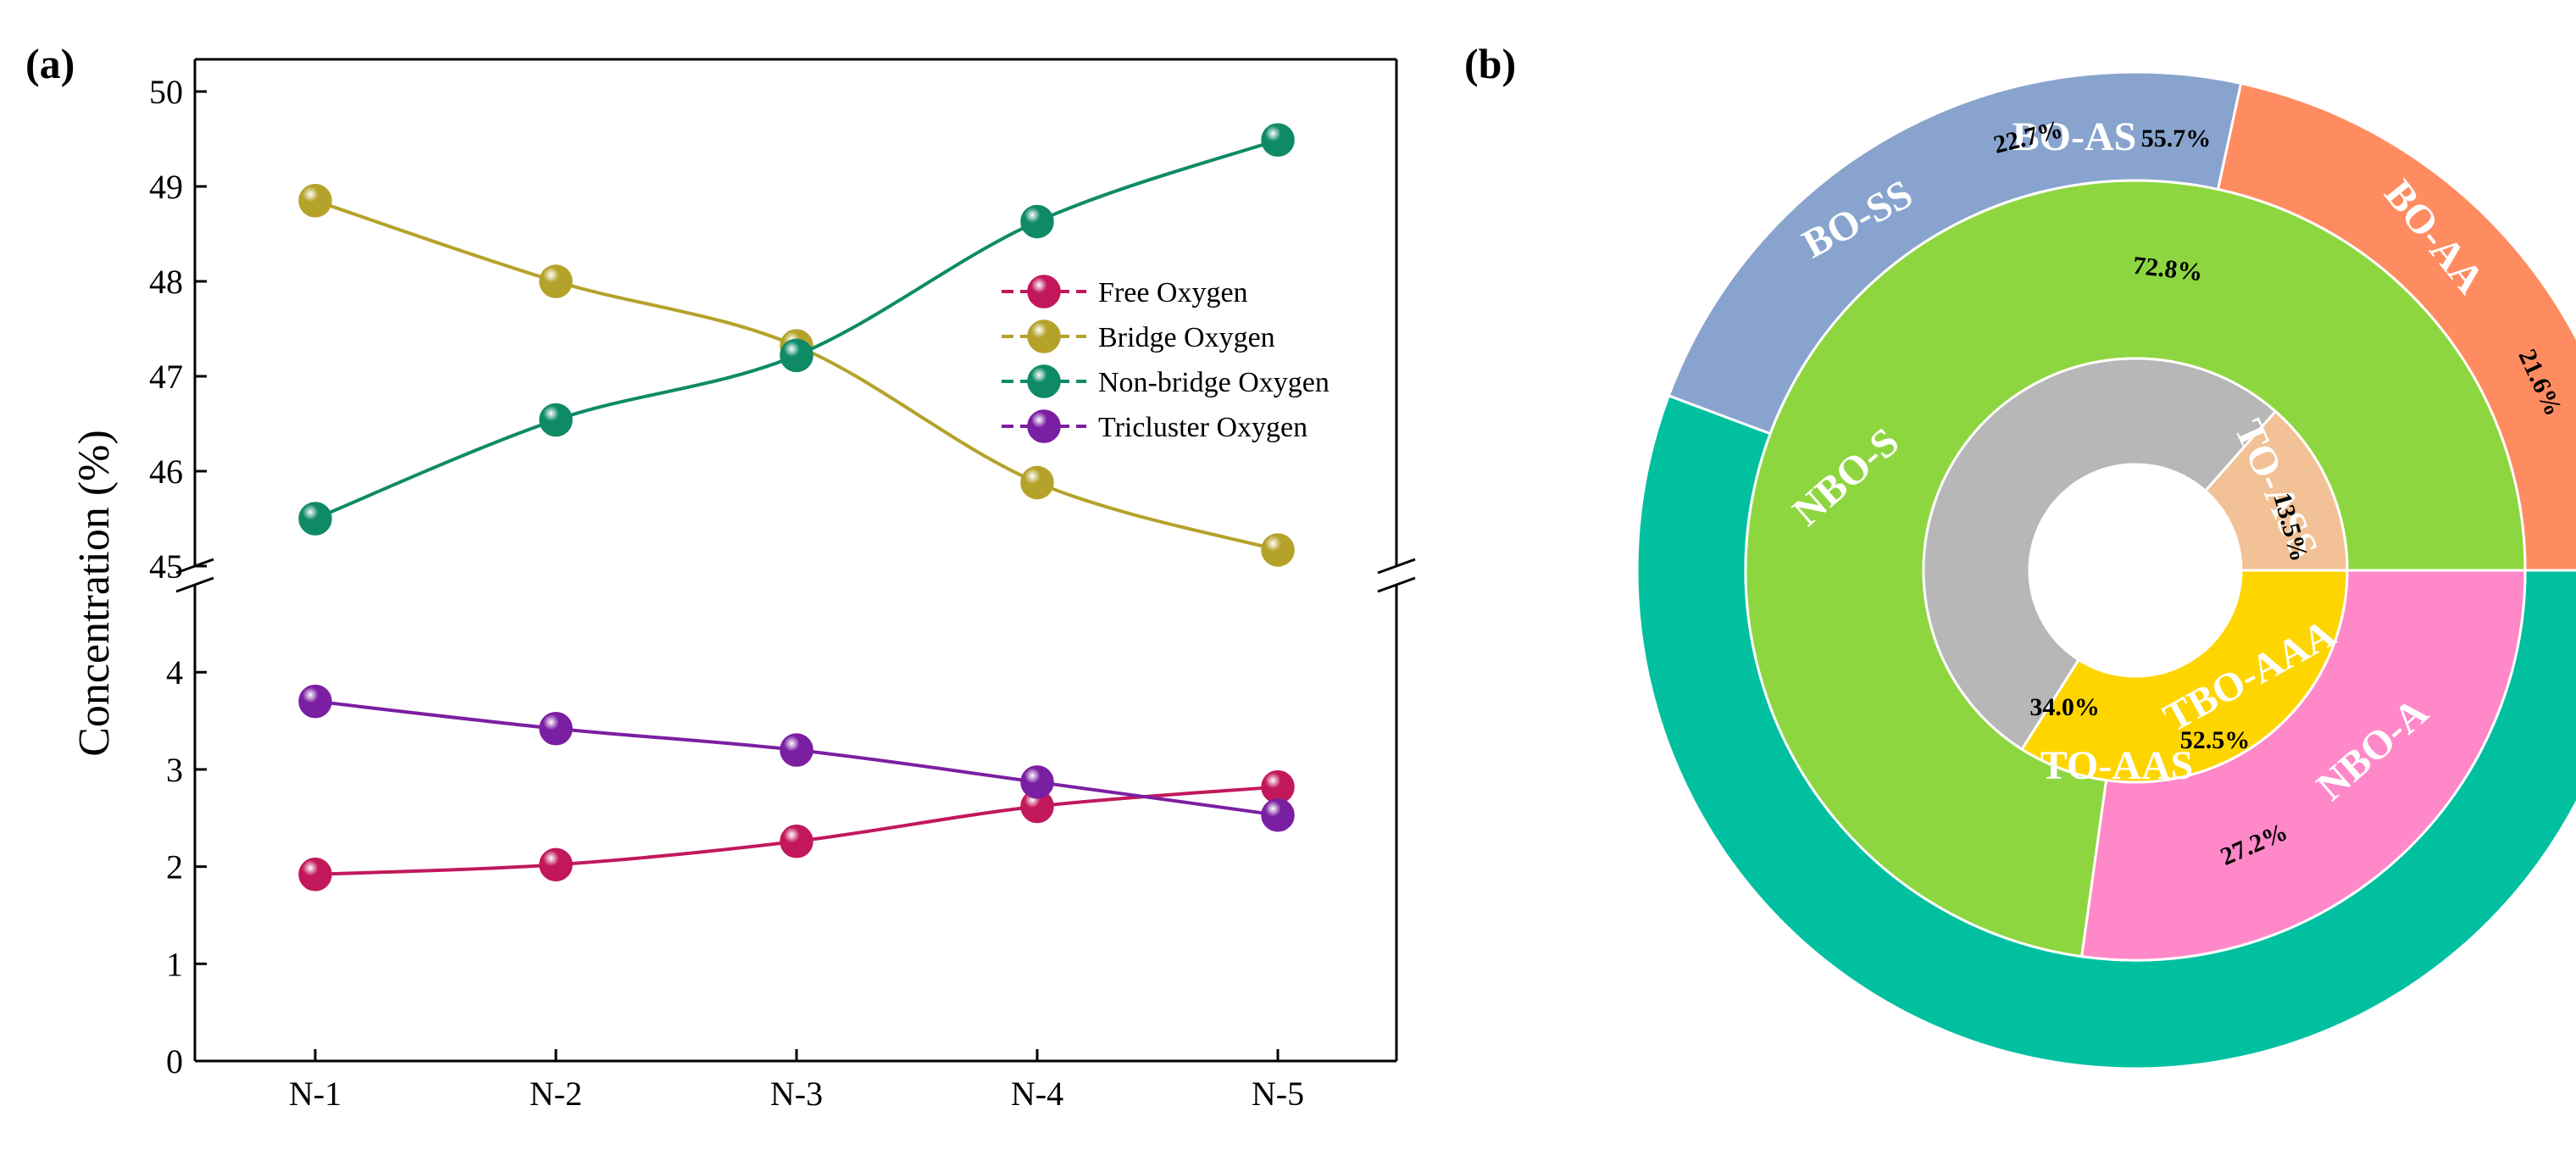 The width and height of the screenshot is (2576, 1150). What do you see at coordinates (174, 867) in the screenshot?
I see `y-tick-label: 2` at bounding box center [174, 867].